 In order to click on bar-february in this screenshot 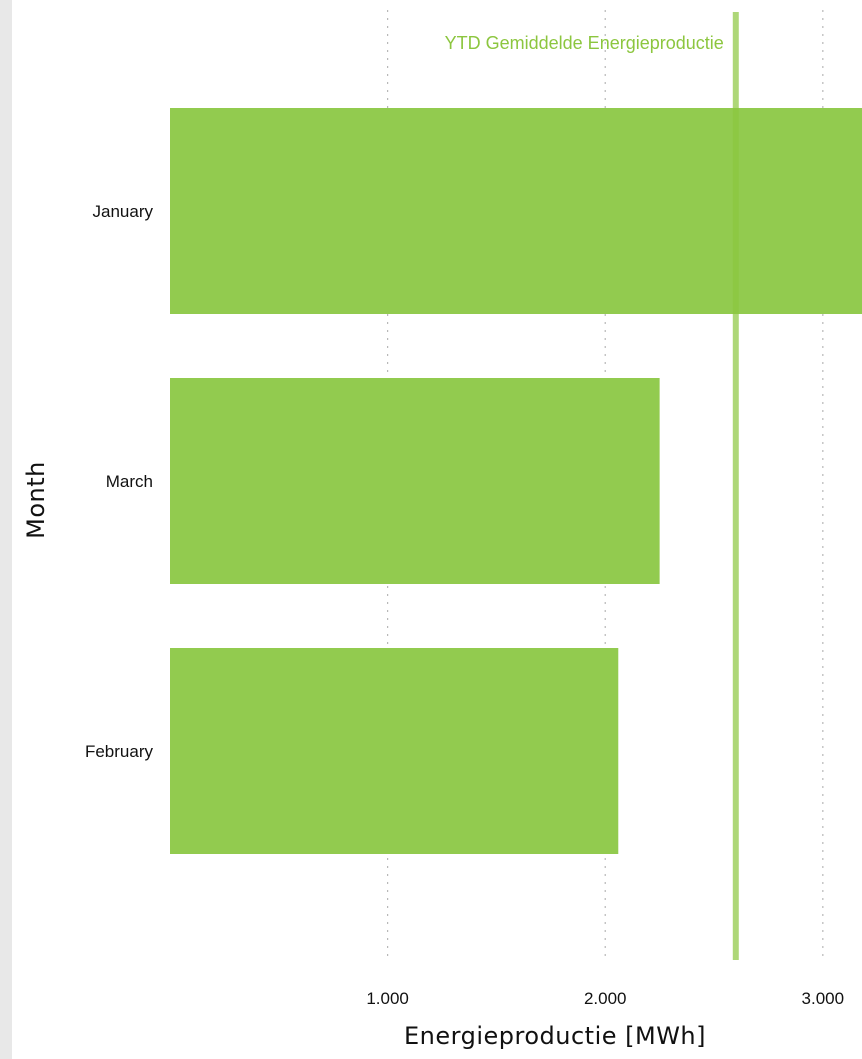, I will do `click(394, 751)`.